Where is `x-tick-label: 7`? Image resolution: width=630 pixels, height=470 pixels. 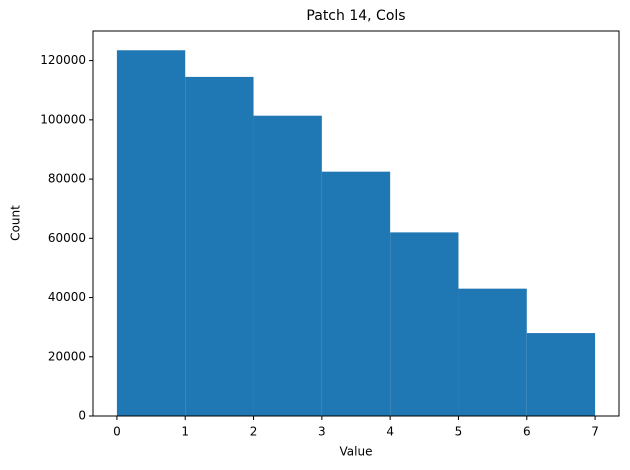
x-tick-label: 7 is located at coordinates (595, 432).